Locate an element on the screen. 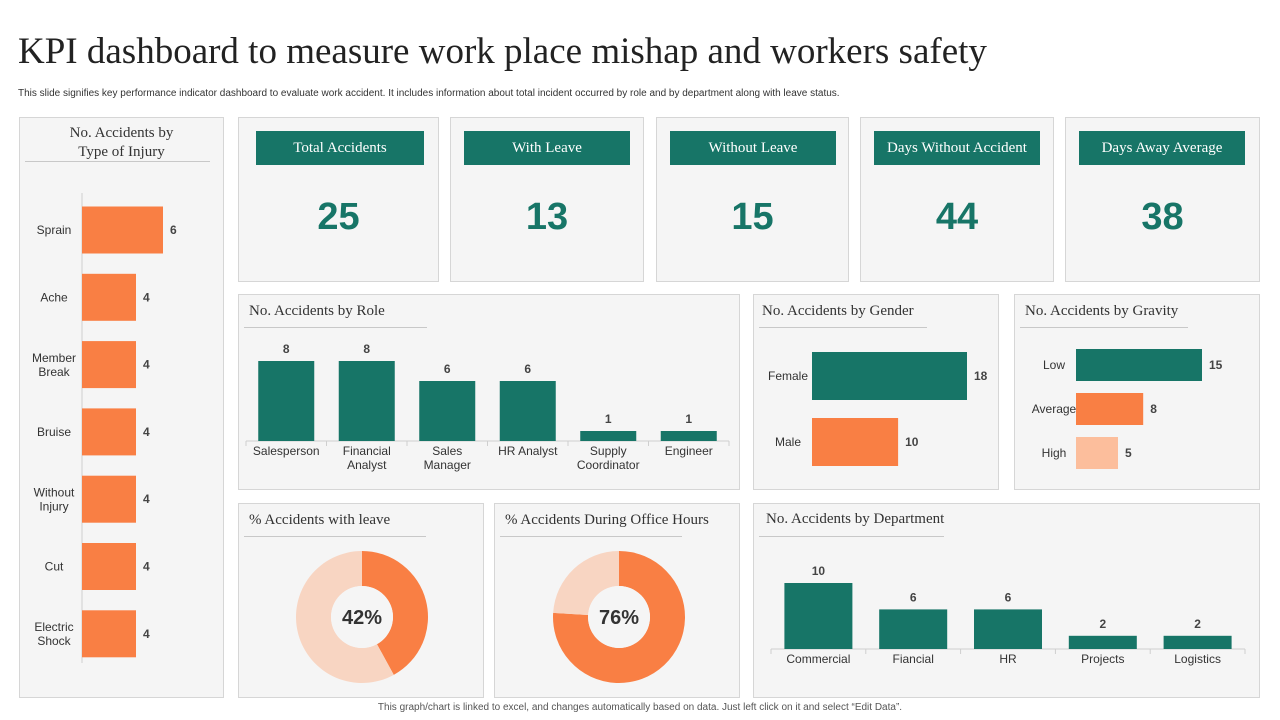 The height and width of the screenshot is (720, 1280). role-title-underline is located at coordinates (335, 327).